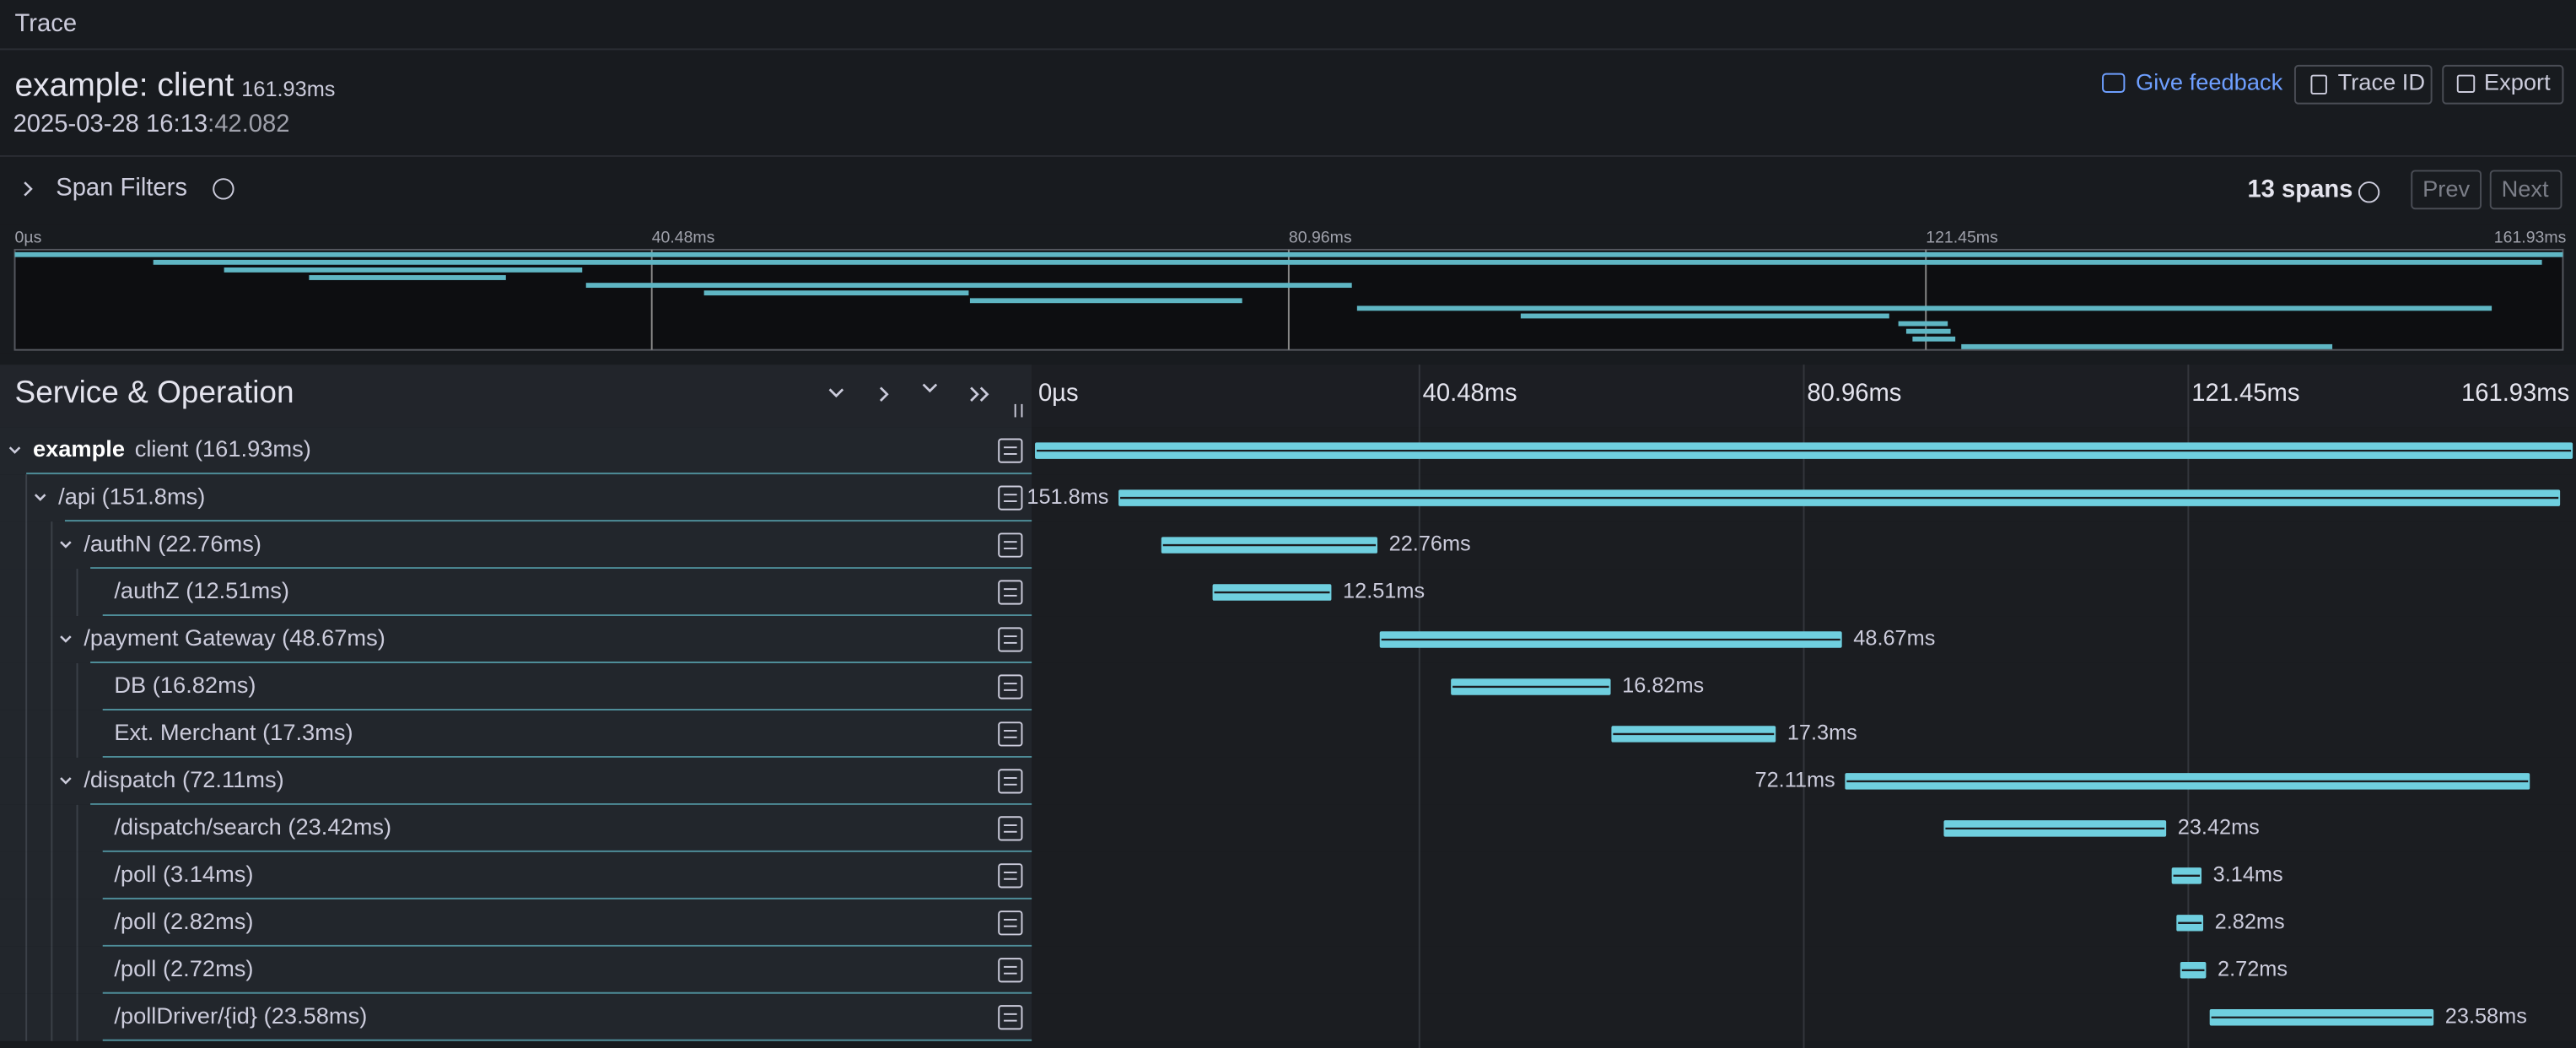  What do you see at coordinates (1067, 497) in the screenshot?
I see `duration-label: 151.8ms` at bounding box center [1067, 497].